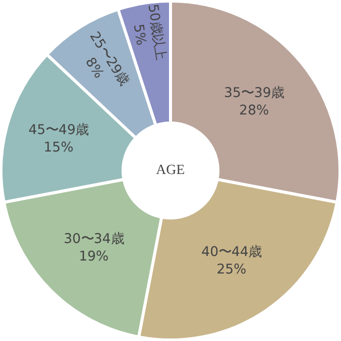 The width and height of the screenshot is (341, 341). I want to click on data-label: 25%, so click(231, 270).